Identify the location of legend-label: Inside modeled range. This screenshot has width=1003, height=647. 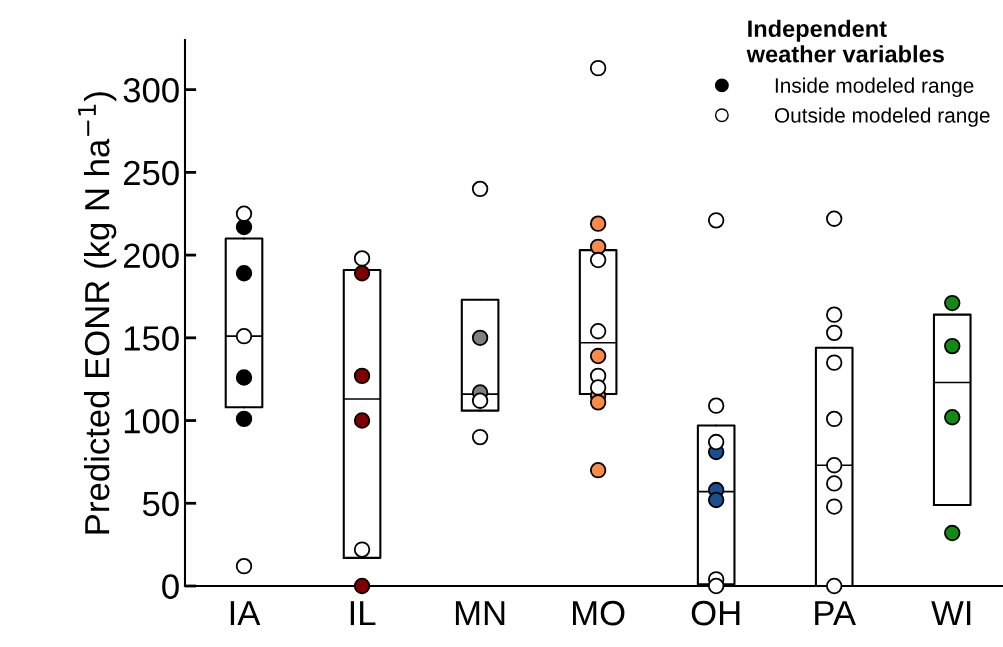
(874, 87).